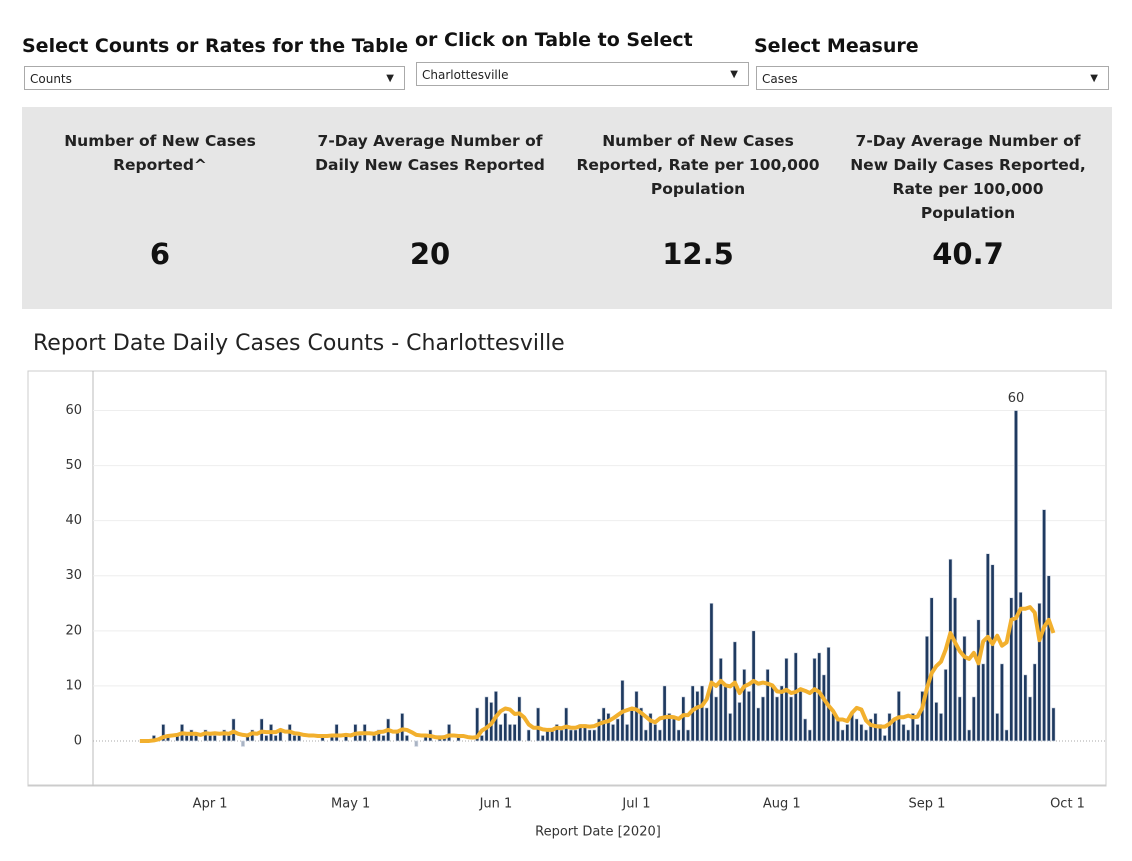  I want to click on kpi-value: 12.5, so click(698, 254).